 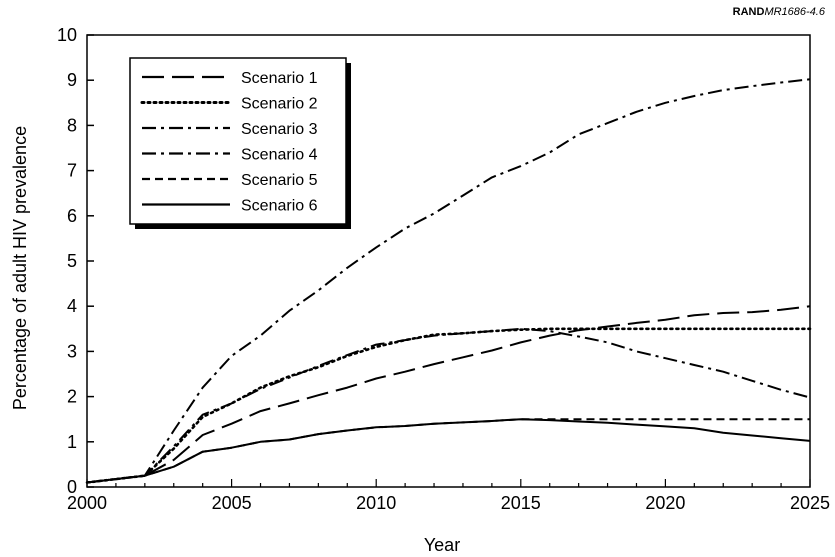 What do you see at coordinates (72, 80) in the screenshot?
I see `y-tick-label: 9` at bounding box center [72, 80].